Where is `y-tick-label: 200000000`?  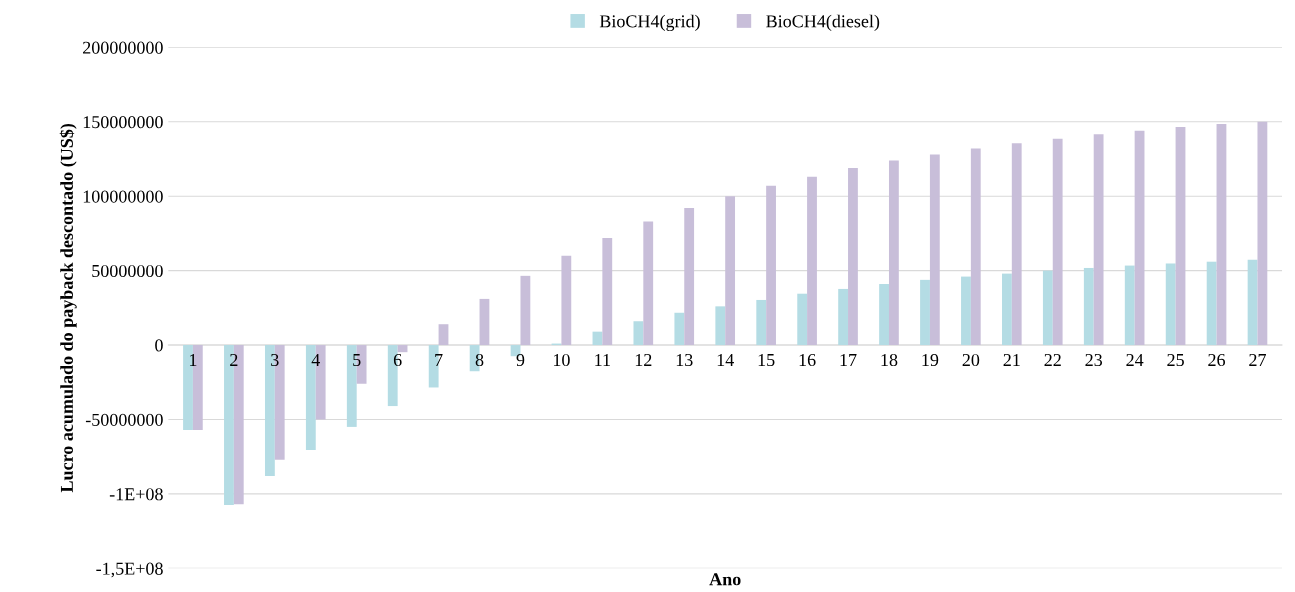 y-tick-label: 200000000 is located at coordinates (123, 47).